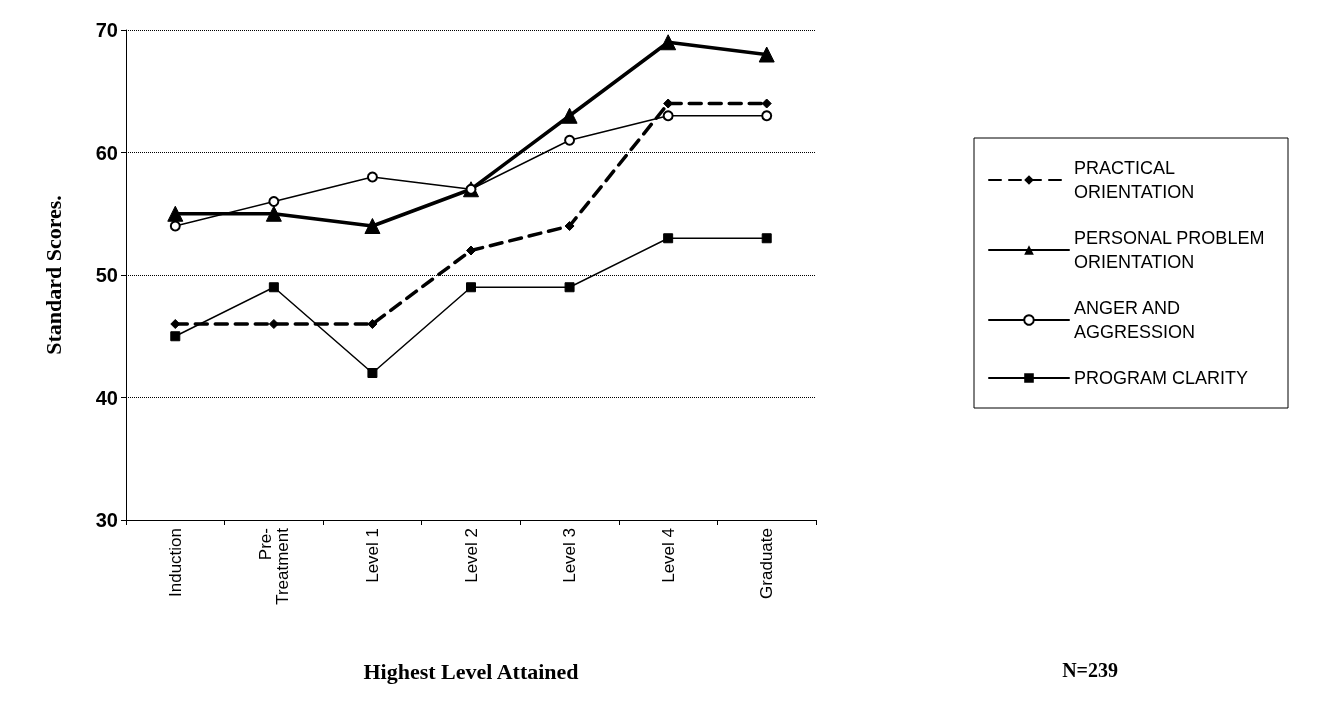 The width and height of the screenshot is (1317, 710). I want to click on x-tick-label: Level 4, so click(668, 555).